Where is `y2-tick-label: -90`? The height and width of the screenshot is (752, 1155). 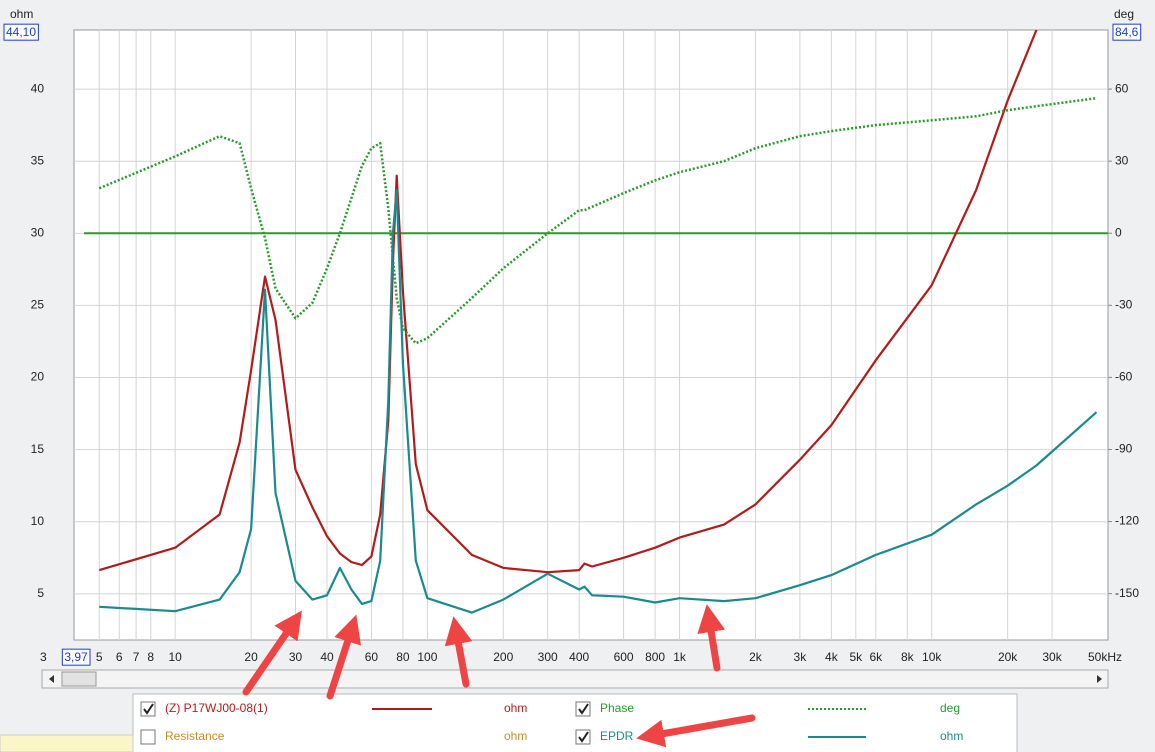
y2-tick-label: -90 is located at coordinates (1124, 449).